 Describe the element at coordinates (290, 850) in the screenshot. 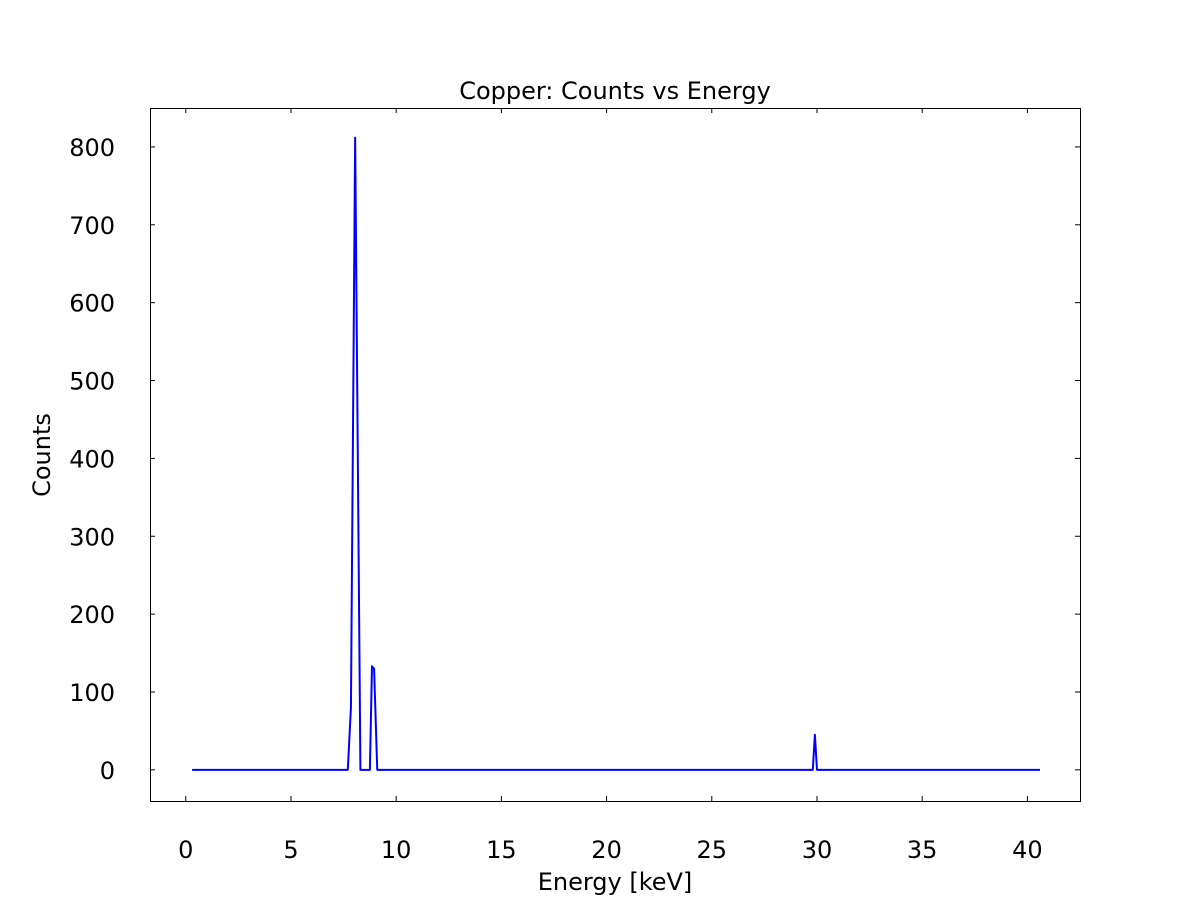

I see `x-tick-label: 5` at that location.